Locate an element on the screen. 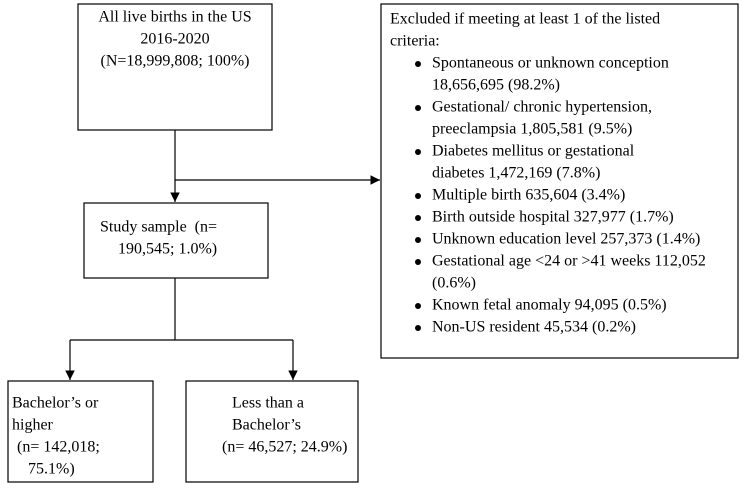 Image resolution: width=744 pixels, height=490 pixels. top-box is located at coordinates (175, 67).